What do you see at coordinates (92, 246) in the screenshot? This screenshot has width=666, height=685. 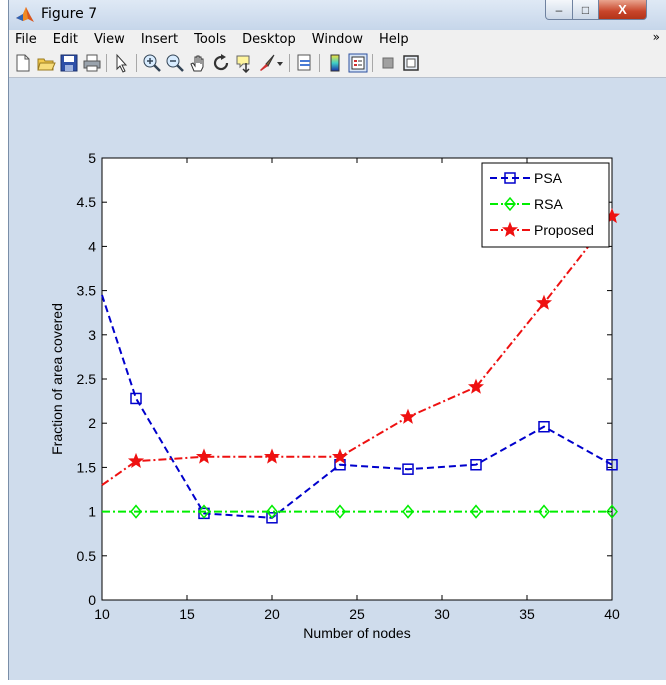 I see `y-tick-label: 4` at bounding box center [92, 246].